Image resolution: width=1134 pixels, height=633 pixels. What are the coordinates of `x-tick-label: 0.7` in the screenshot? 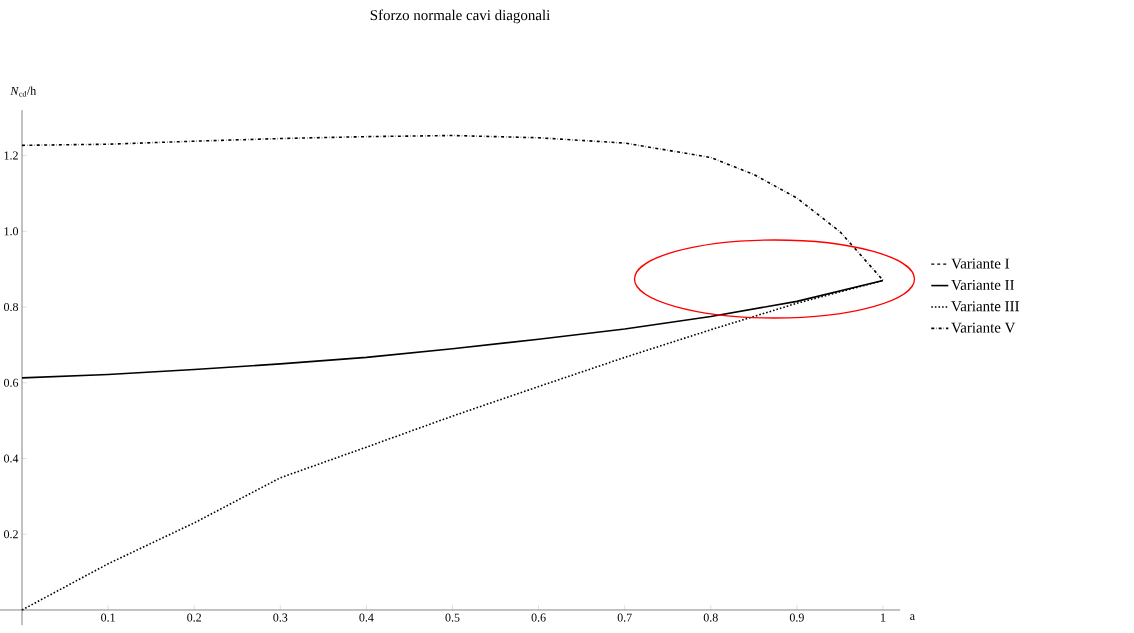 It's located at (624, 617).